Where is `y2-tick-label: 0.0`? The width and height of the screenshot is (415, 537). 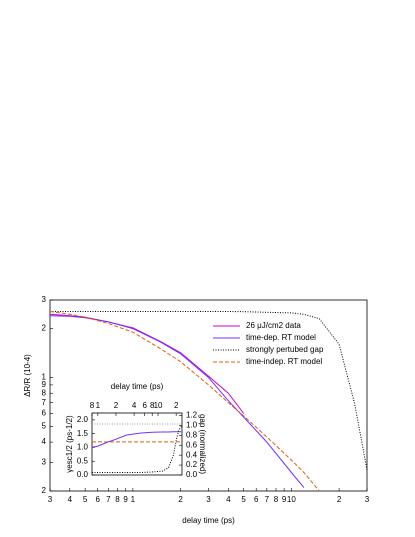 y2-tick-label: 0.0 is located at coordinates (192, 474).